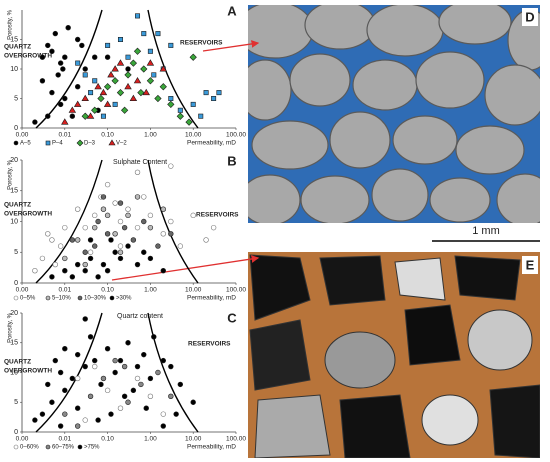  Describe the element at coordinates (25, 144) in the screenshot. I see `legend-label: A–5` at that location.